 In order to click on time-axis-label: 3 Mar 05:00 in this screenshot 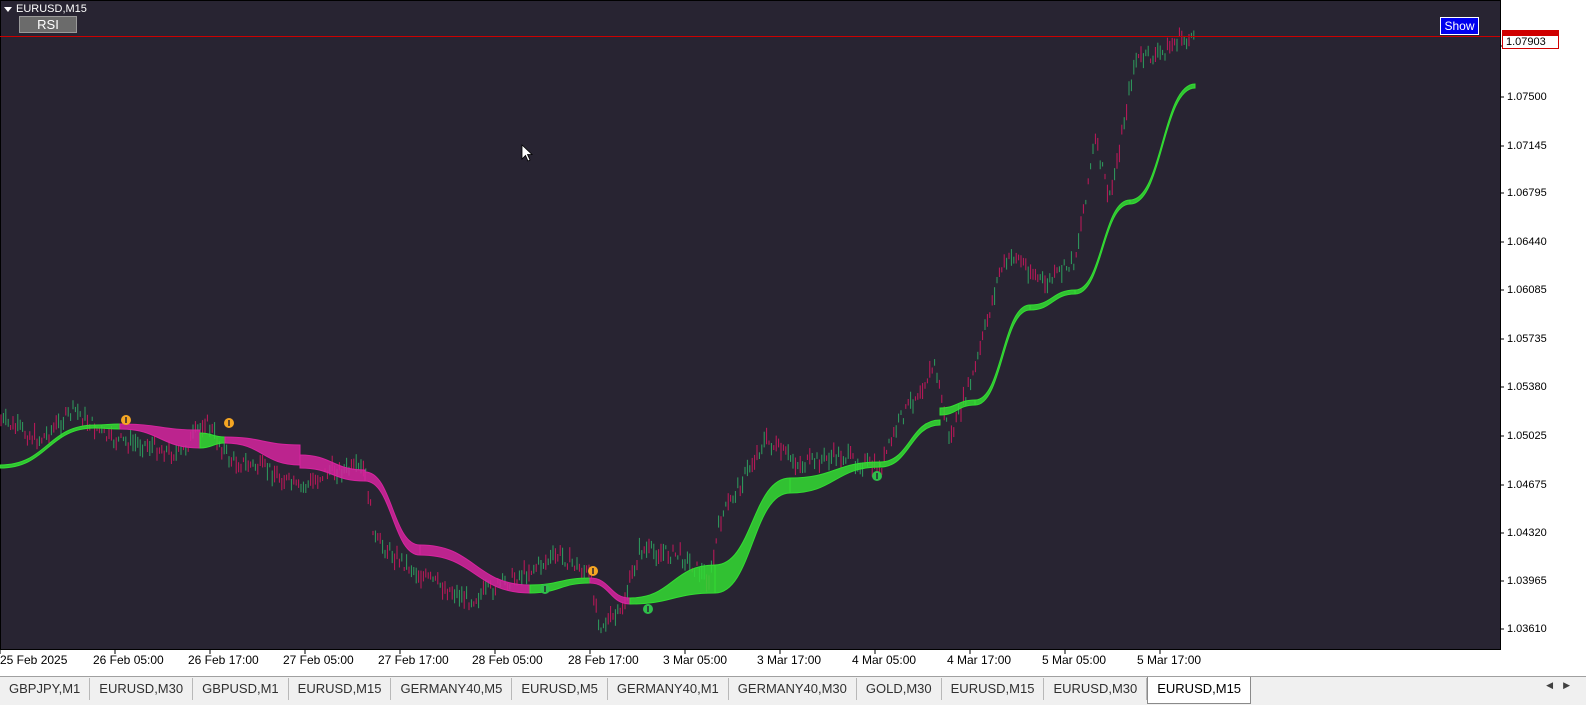, I will do `click(695, 660)`.